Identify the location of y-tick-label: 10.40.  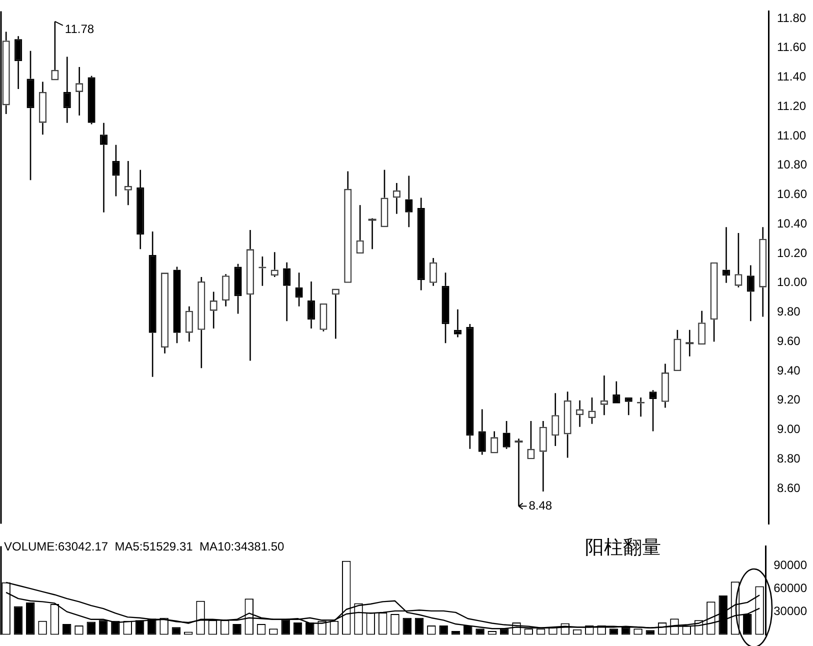
(792, 223).